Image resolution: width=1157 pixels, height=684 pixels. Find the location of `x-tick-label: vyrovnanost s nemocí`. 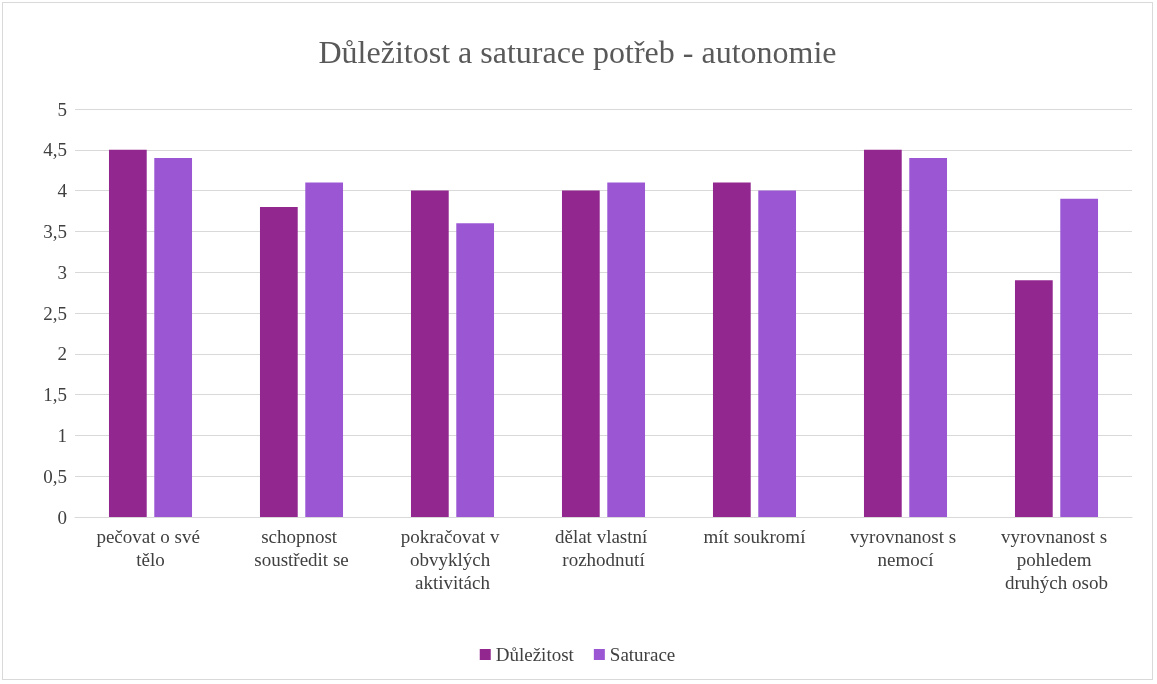

x-tick-label: vyrovnanost s nemocí is located at coordinates (905, 548).